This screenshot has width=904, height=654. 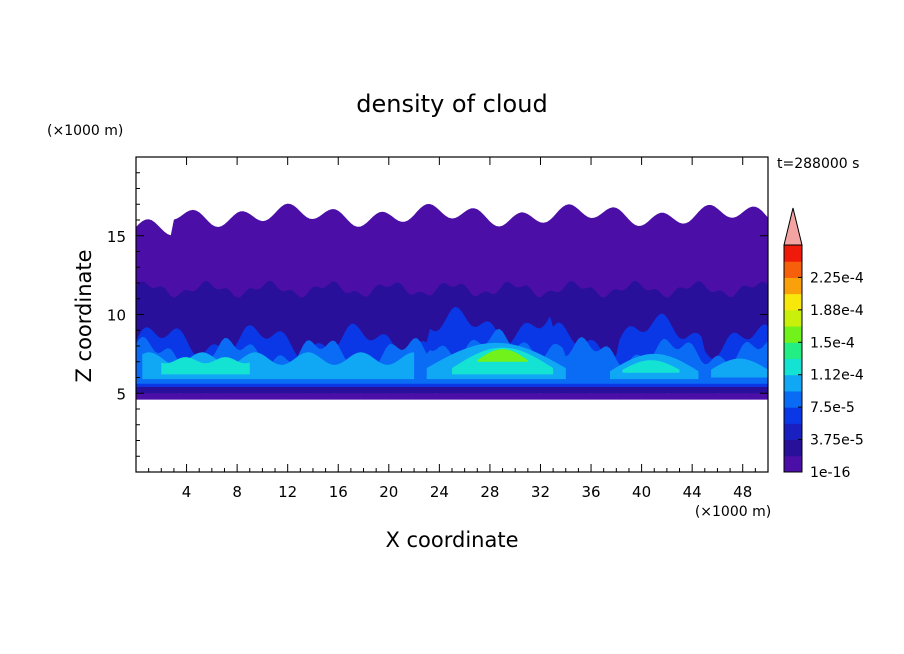 What do you see at coordinates (837, 441) in the screenshot?
I see `colorbar-tick-label: 3.75e-5` at bounding box center [837, 441].